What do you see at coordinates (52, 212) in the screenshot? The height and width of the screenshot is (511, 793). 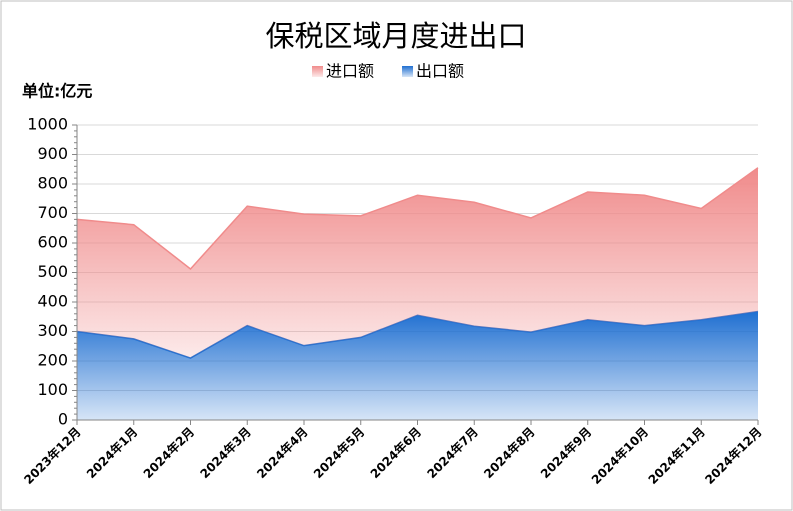 I see `y-tick-label: 700` at bounding box center [52, 212].